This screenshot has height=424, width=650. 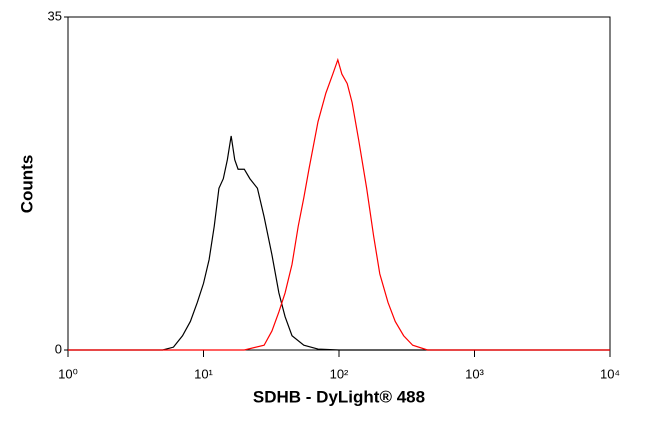 What do you see at coordinates (610, 373) in the screenshot?
I see `x-tick-label: 10⁴` at bounding box center [610, 373].